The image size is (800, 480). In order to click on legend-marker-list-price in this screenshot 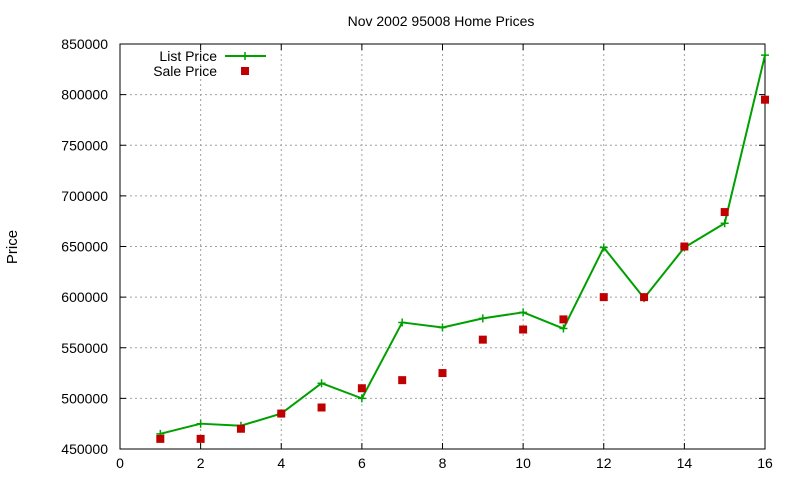, I will do `click(245, 56)`.